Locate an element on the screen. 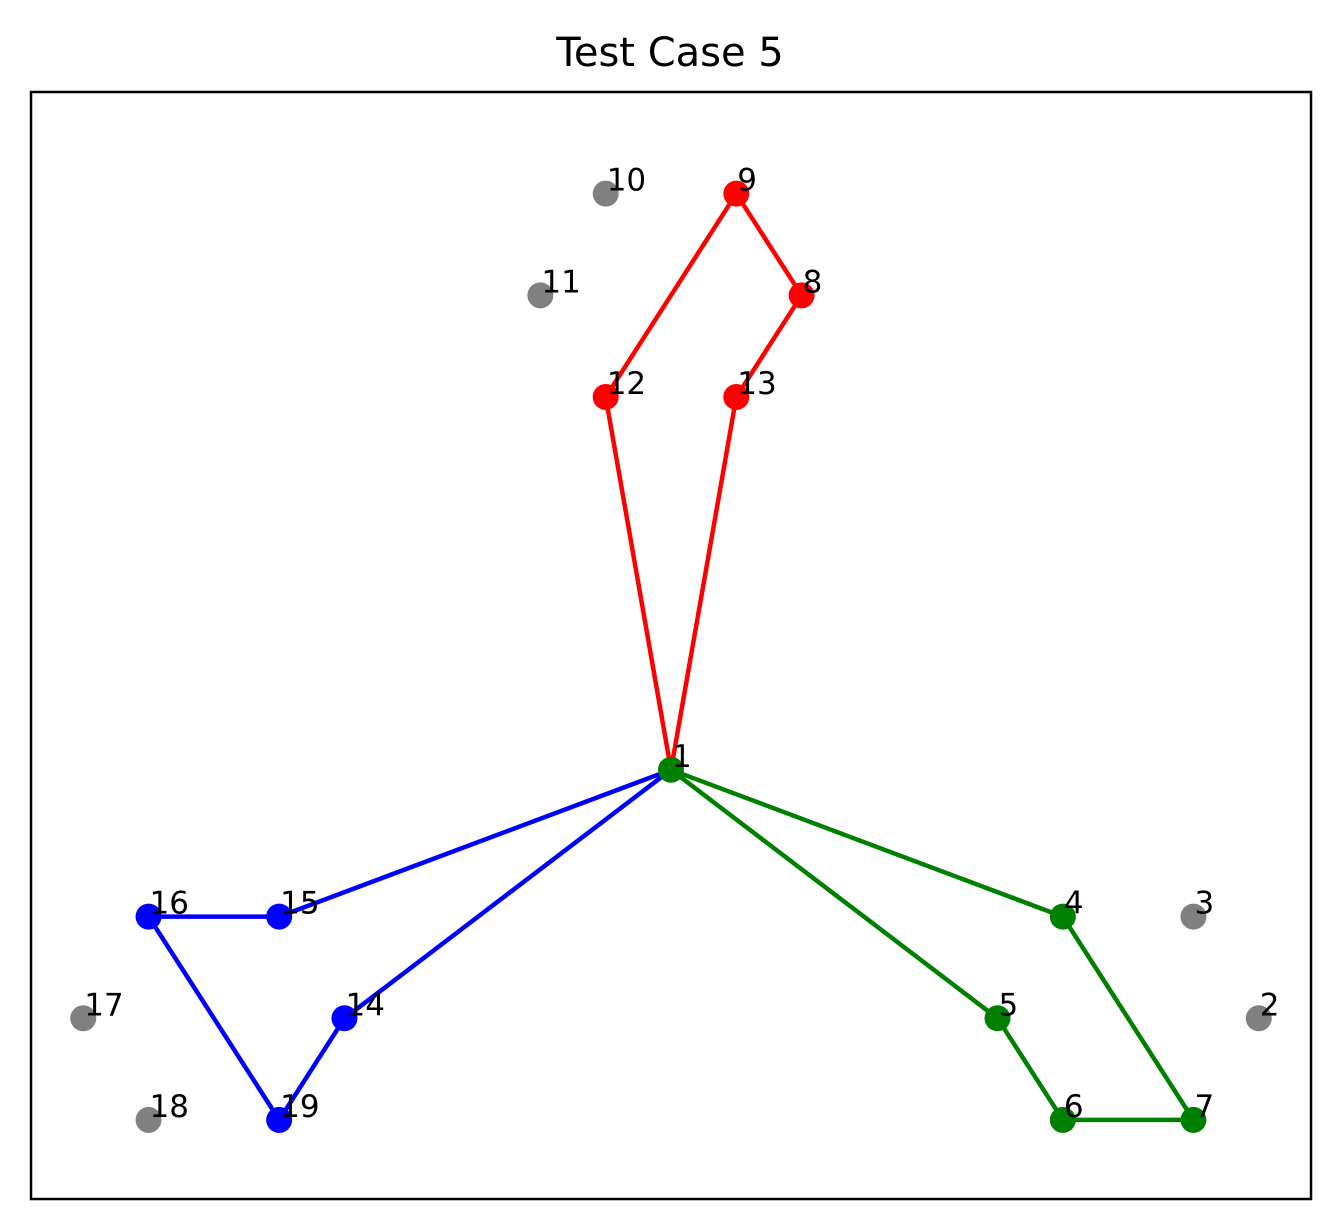 The width and height of the screenshot is (1341, 1231). node-label-6: 6 is located at coordinates (1074, 1107).